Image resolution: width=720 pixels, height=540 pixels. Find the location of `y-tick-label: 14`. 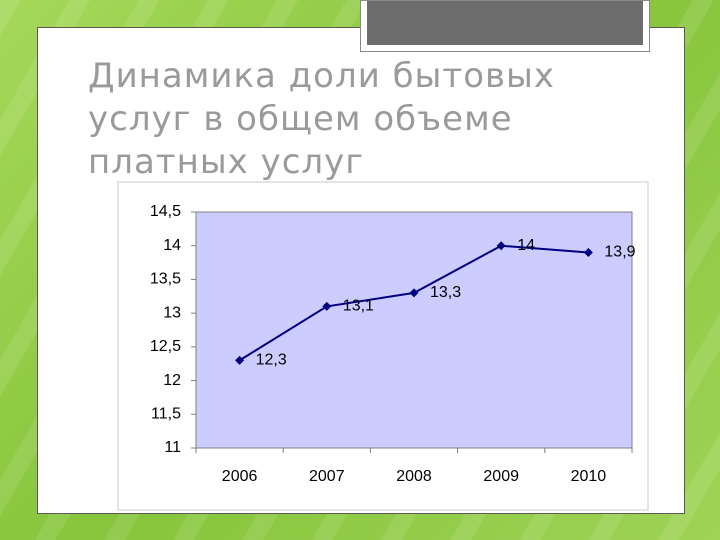

y-tick-label: 14 is located at coordinates (172, 245).